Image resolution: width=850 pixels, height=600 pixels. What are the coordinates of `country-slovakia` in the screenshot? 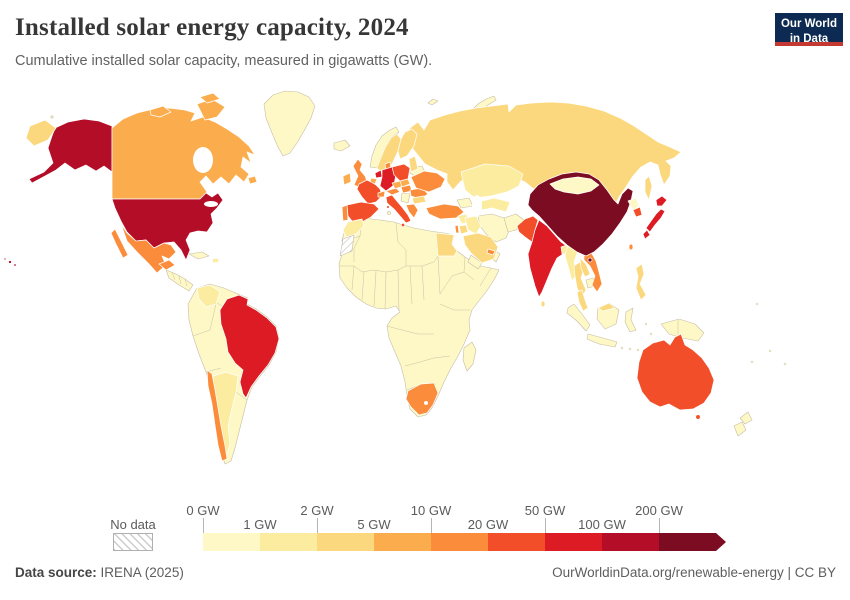 It's located at (405, 183).